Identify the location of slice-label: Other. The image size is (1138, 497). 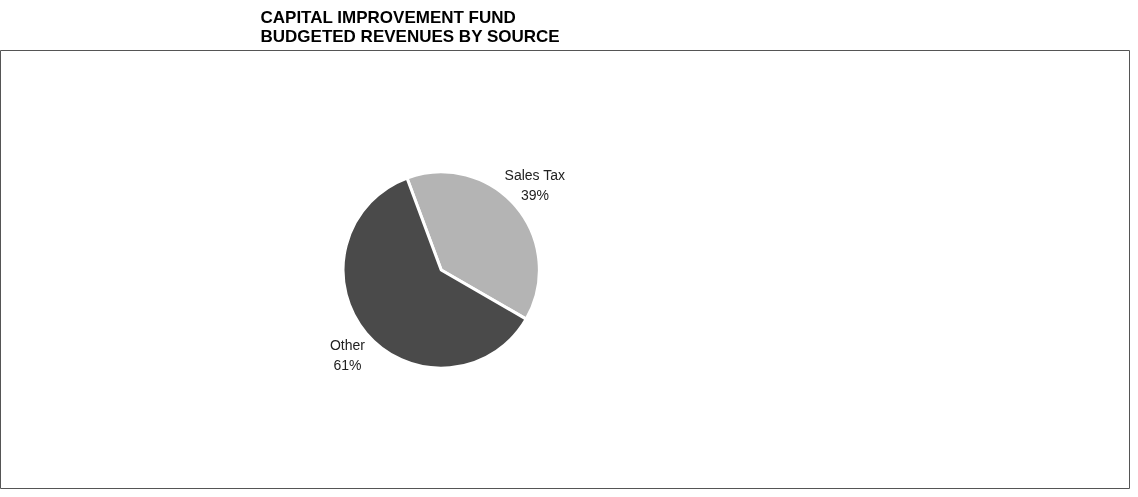
(347, 345).